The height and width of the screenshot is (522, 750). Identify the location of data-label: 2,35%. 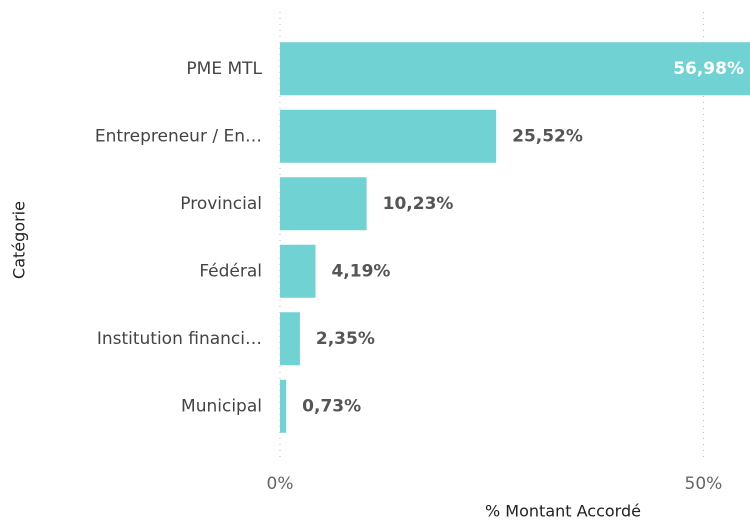
(345, 339).